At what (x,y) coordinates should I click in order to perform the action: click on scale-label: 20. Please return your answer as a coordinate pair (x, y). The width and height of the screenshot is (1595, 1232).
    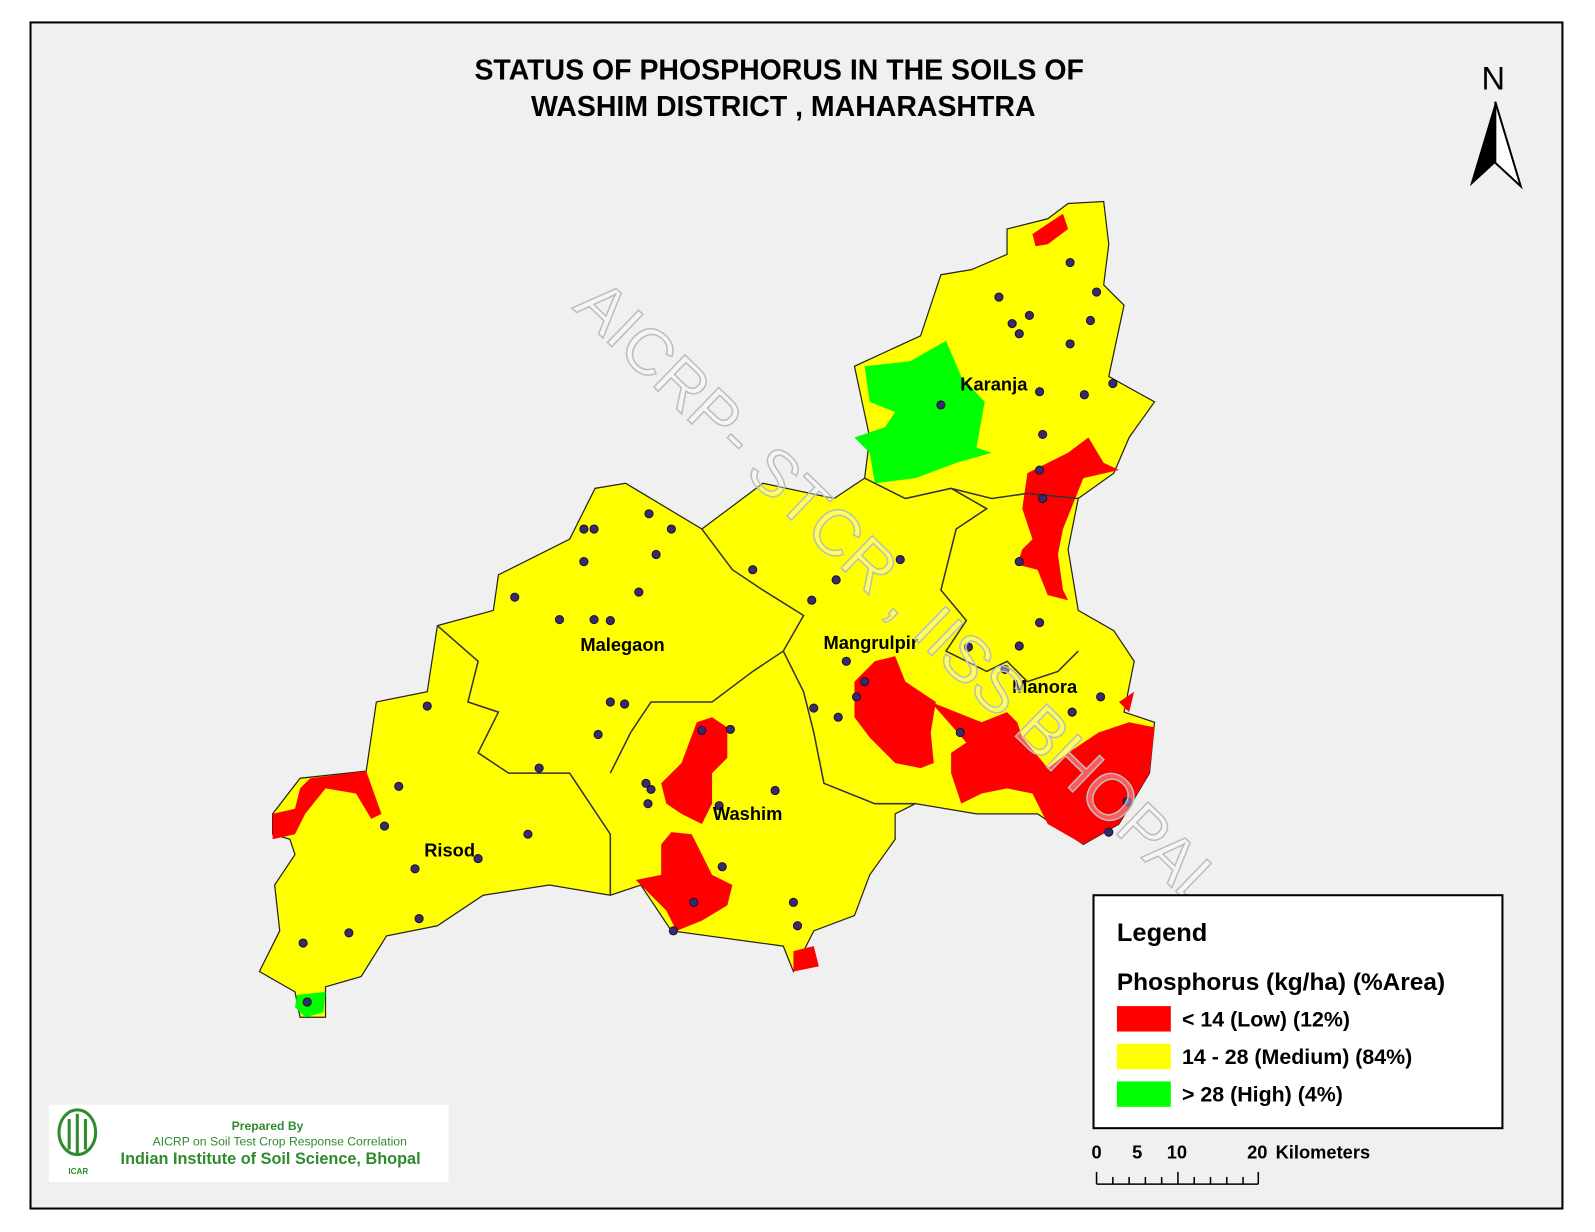
    Looking at the image, I should click on (1257, 1152).